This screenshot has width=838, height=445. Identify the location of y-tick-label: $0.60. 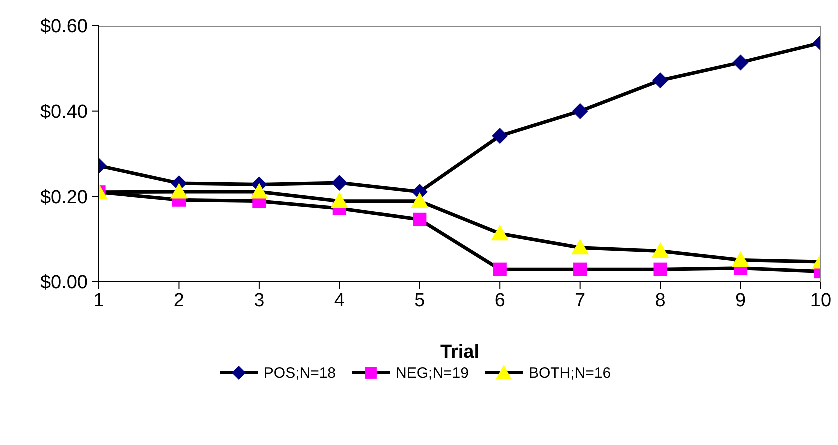
(64, 27).